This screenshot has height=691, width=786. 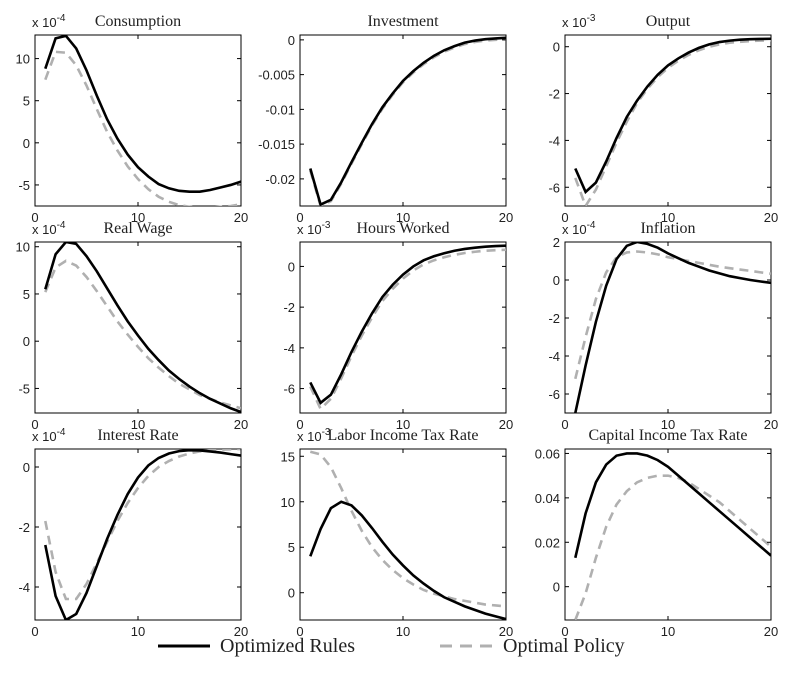 I want to click on y-tick-label: 0.02, so click(x=547, y=542).